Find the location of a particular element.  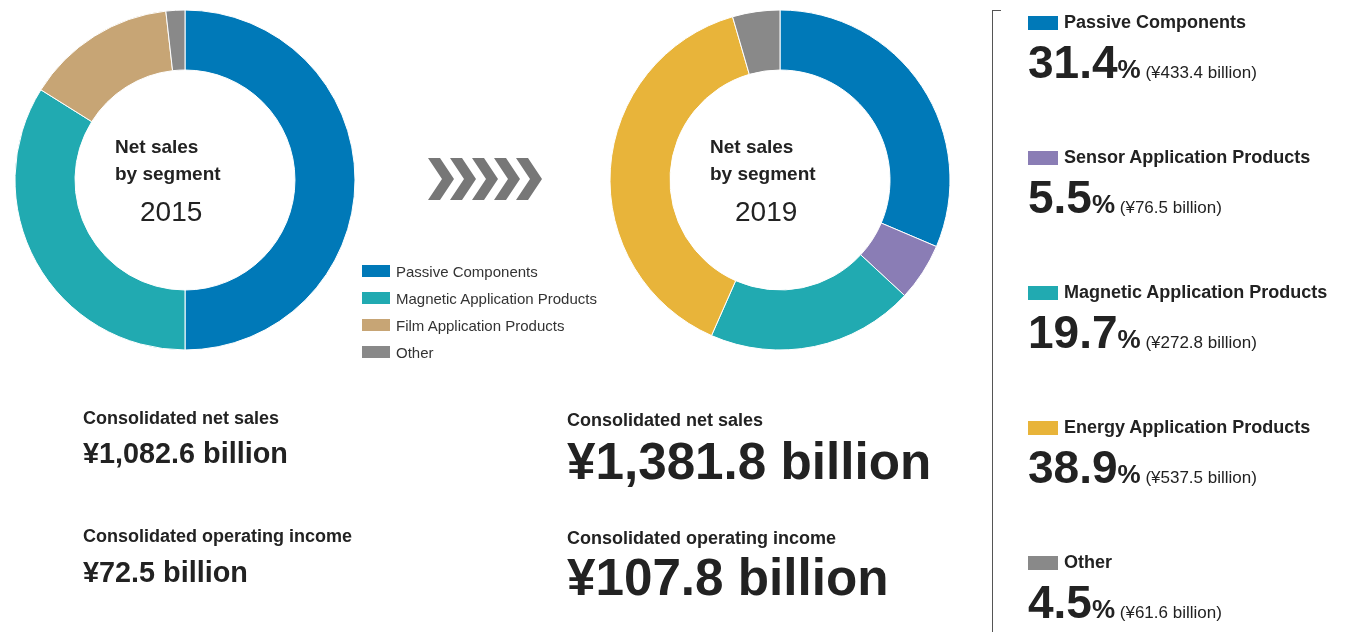

data-label: 19.7% (¥272.8 billion) is located at coordinates (1142, 332).